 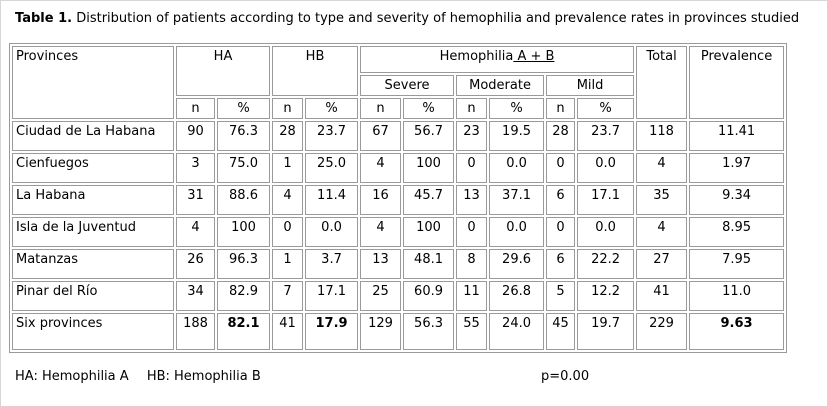 What do you see at coordinates (315, 71) in the screenshot?
I see `col-header-hb: HB` at bounding box center [315, 71].